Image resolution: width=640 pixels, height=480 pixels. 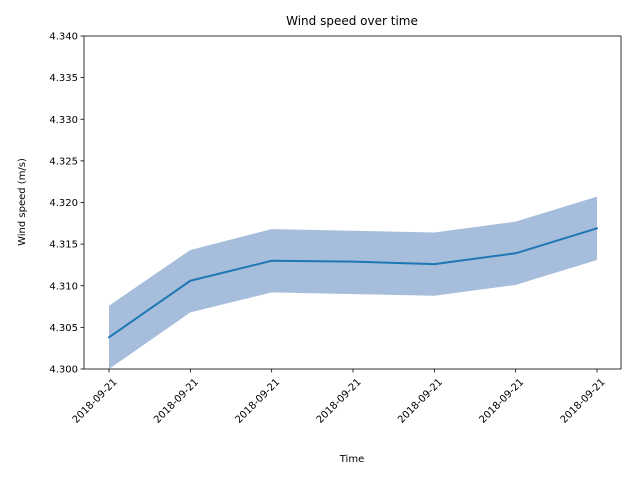 What do you see at coordinates (63, 370) in the screenshot?
I see `y-tick-label: 4.300` at bounding box center [63, 370].